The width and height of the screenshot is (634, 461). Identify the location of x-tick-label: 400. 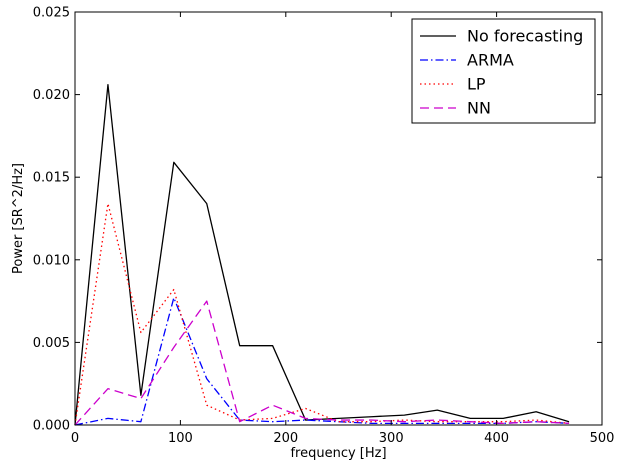
(496, 438).